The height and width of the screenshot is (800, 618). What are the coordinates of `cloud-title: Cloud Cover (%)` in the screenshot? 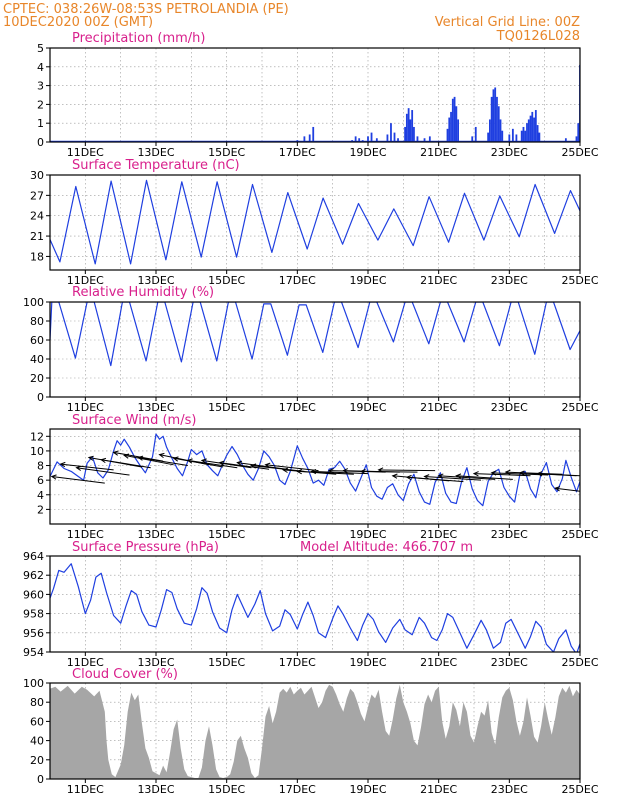 It's located at (125, 674).